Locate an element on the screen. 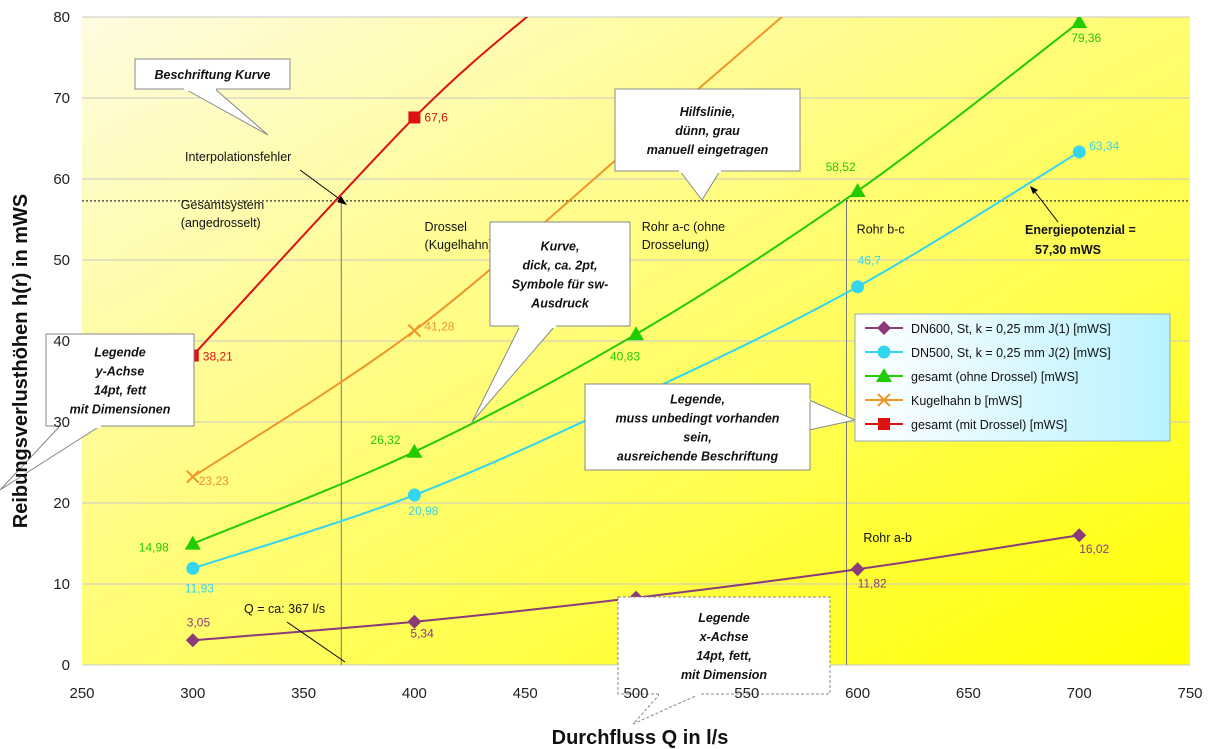 The image size is (1214, 749). callout-text: ausreichende Beschriftung is located at coordinates (698, 457).